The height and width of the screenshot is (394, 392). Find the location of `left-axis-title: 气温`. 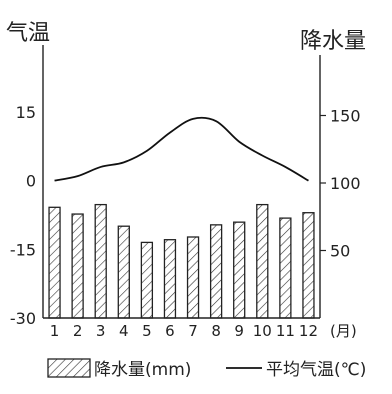

left-axis-title: 气温 is located at coordinates (28, 33).